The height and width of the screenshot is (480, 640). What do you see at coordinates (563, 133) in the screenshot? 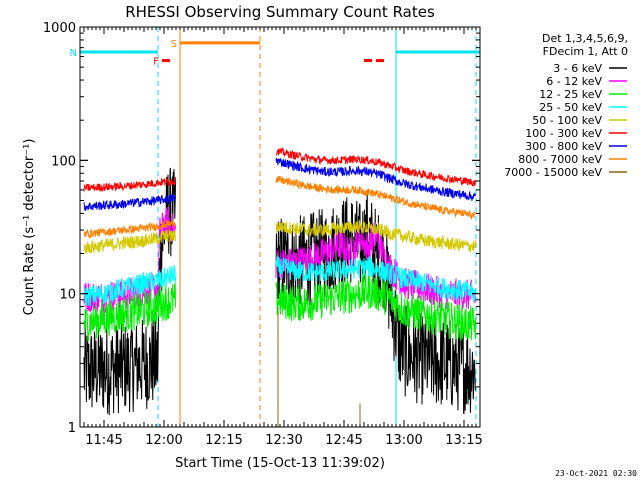
I see `legend-label-5: 100 - 300 keV` at bounding box center [563, 133].